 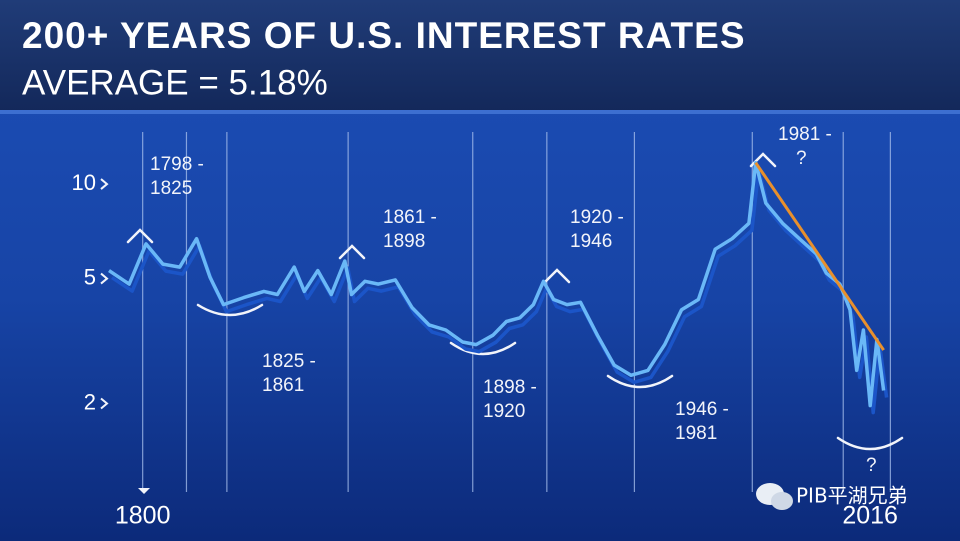 What do you see at coordinates (404, 241) in the screenshot?
I see `annotation: 1898` at bounding box center [404, 241].